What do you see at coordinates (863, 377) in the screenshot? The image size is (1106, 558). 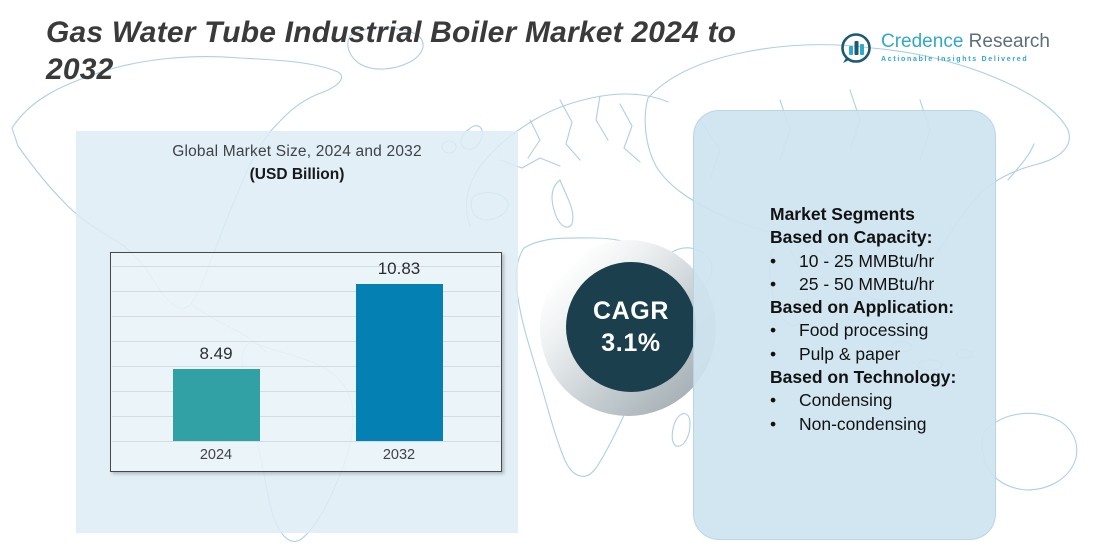 I see `segment-group-label: Based on Technology:` at bounding box center [863, 377].